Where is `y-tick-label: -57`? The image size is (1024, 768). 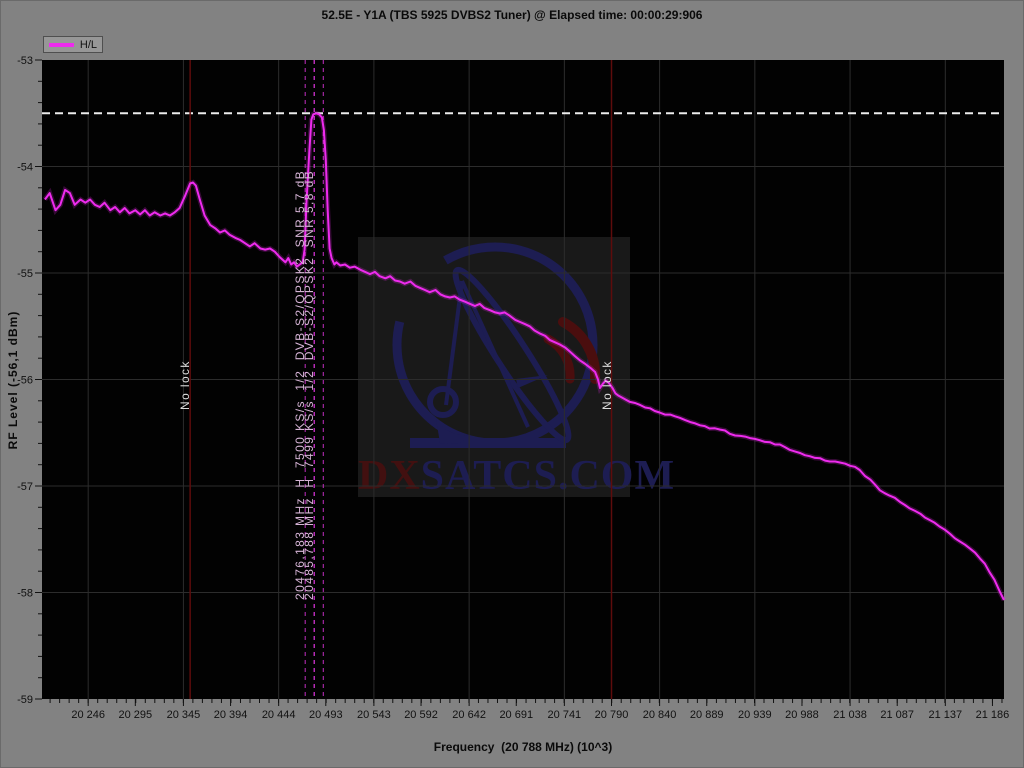 y-tick-label: -57 is located at coordinates (25, 487).